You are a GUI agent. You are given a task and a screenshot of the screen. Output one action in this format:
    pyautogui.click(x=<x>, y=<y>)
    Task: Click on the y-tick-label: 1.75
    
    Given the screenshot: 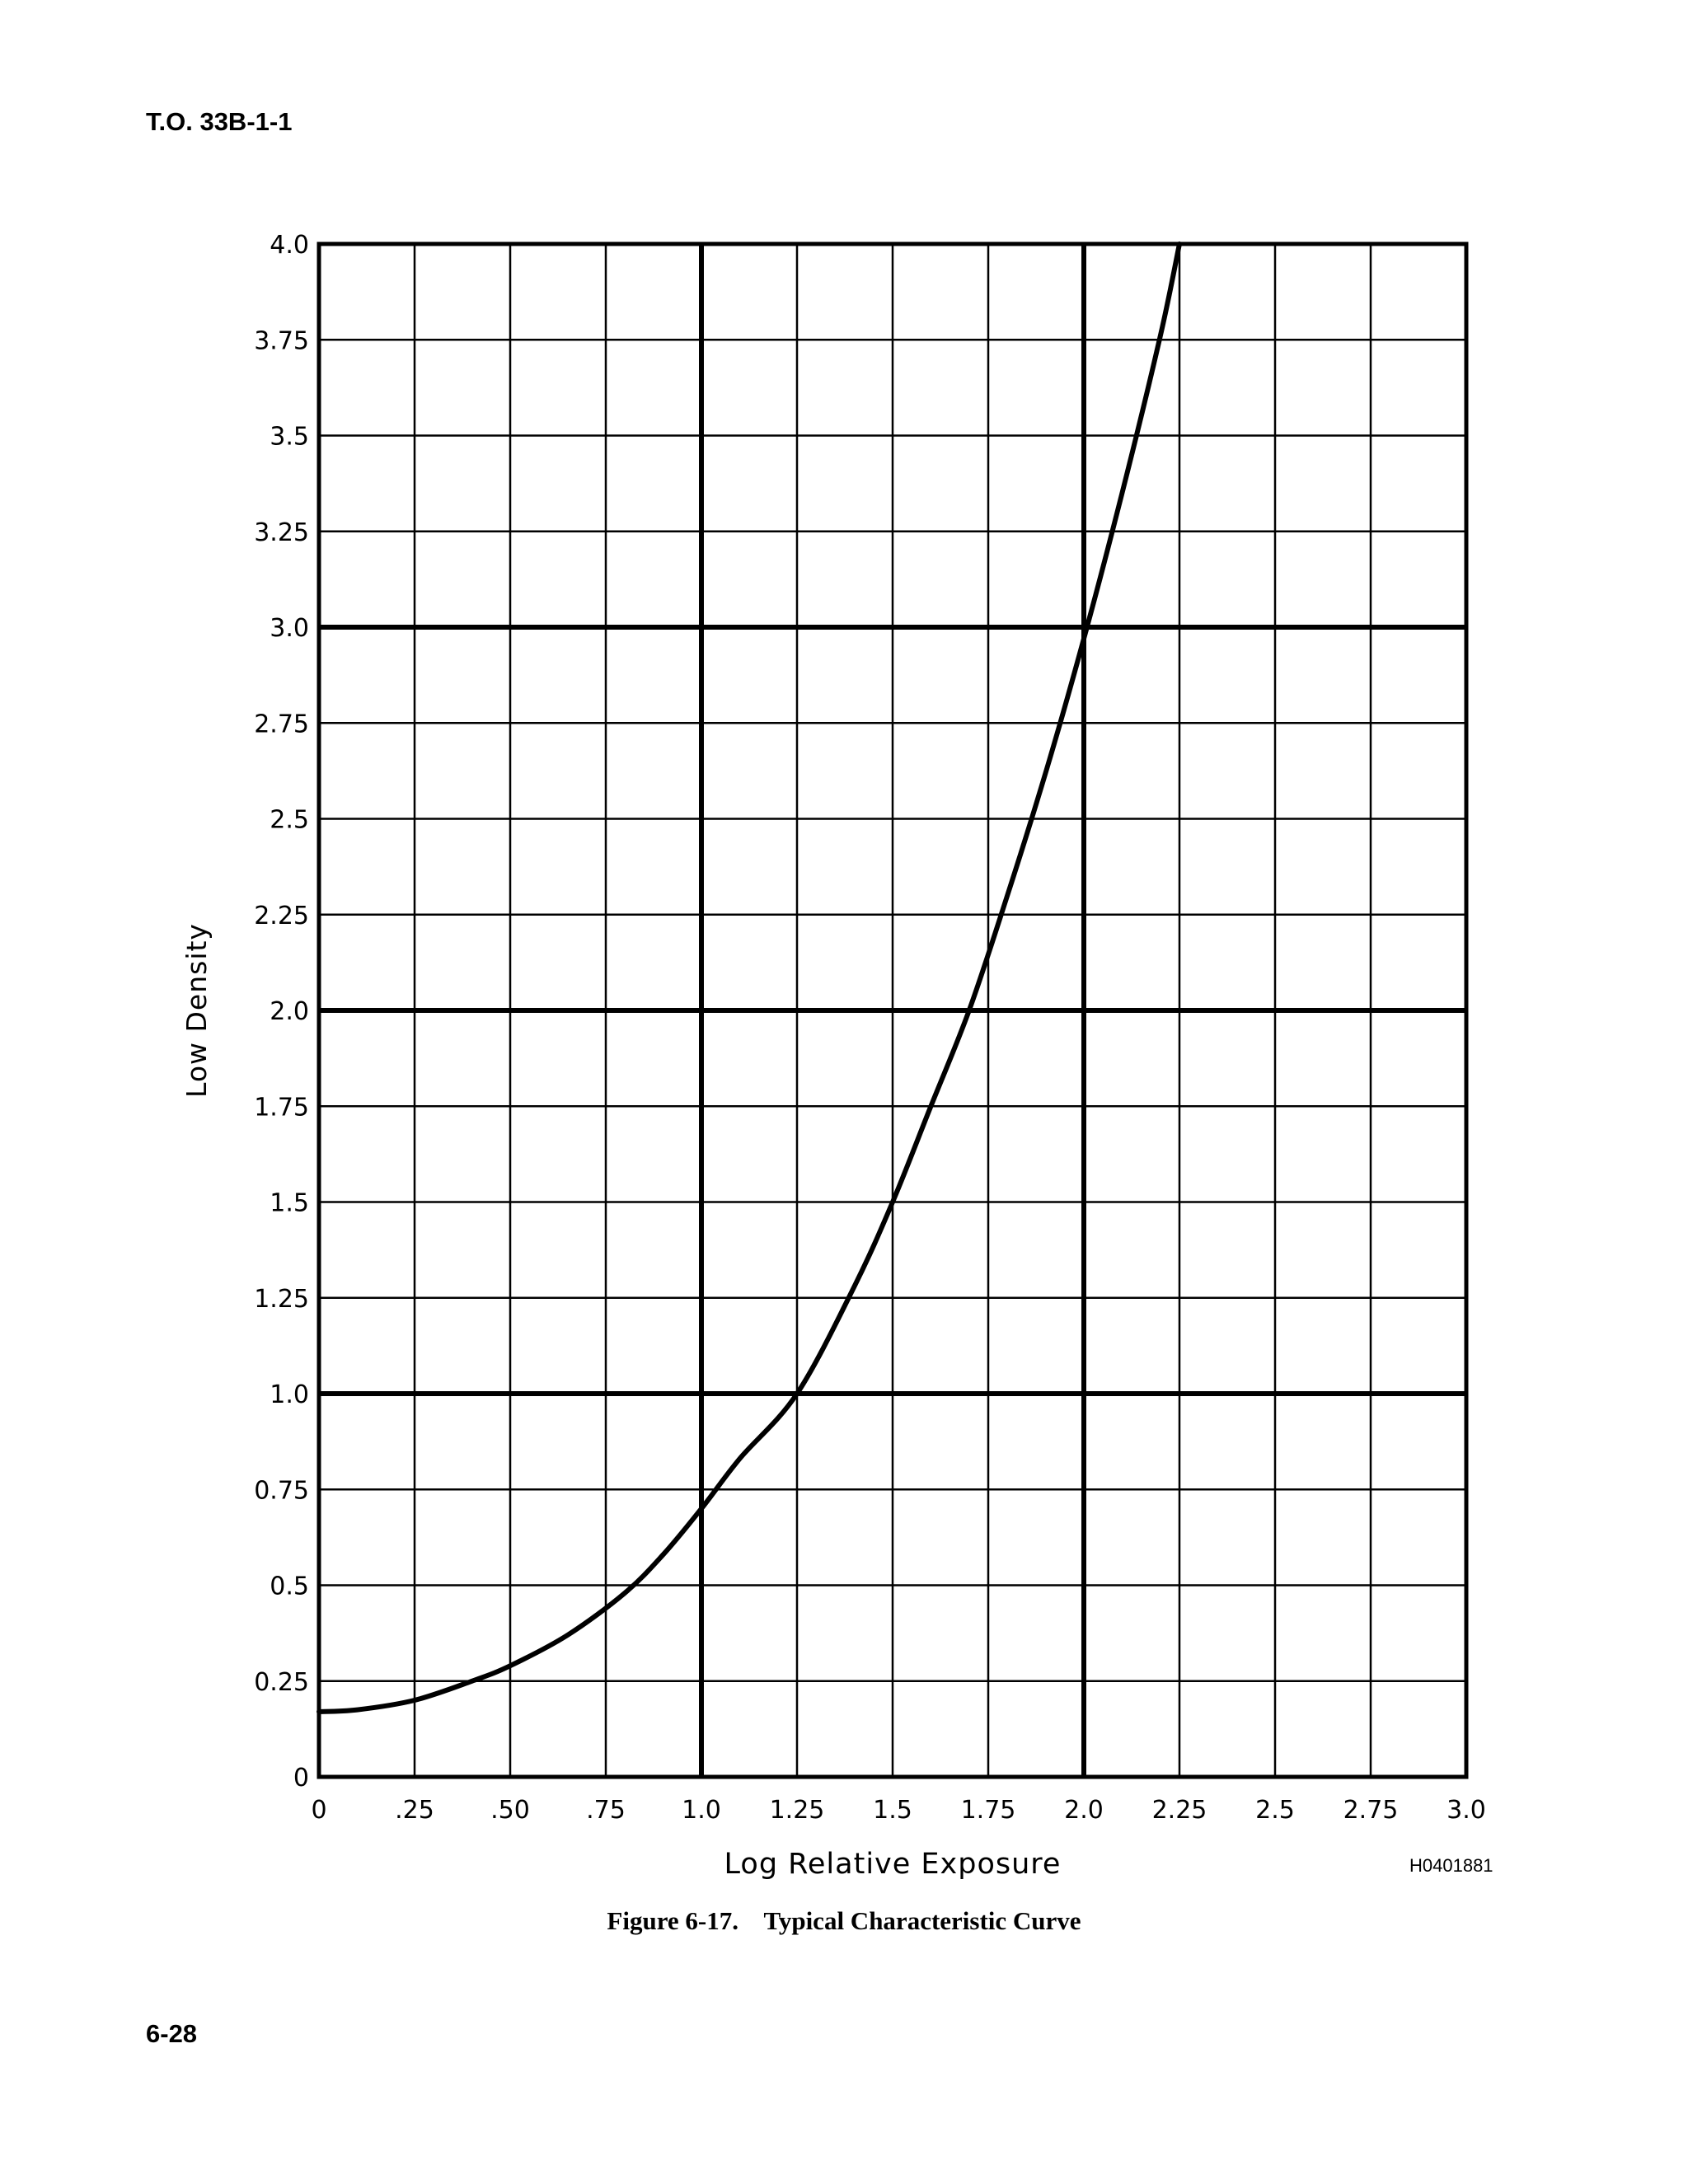 What is the action you would take?
    pyautogui.click(x=282, y=1107)
    